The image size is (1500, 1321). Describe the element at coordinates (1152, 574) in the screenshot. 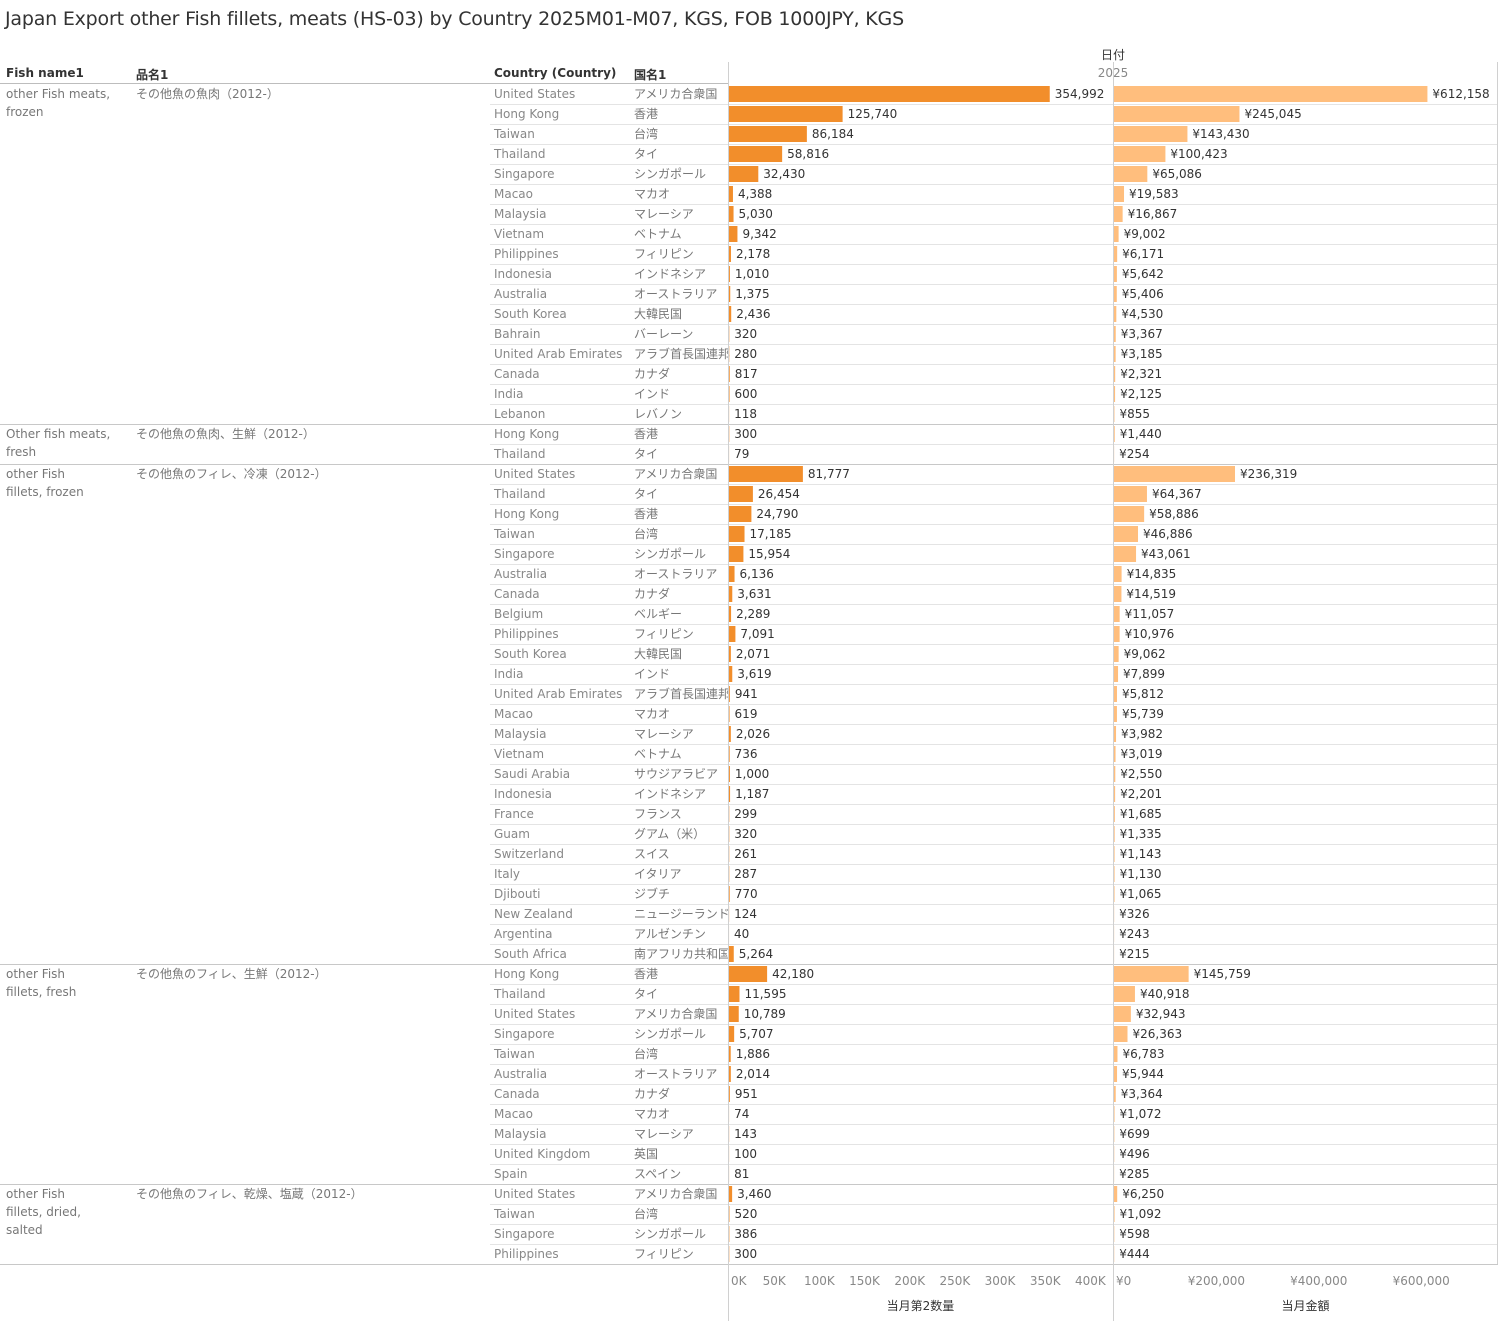

I see `amt-value-label: ¥14,835` at that location.